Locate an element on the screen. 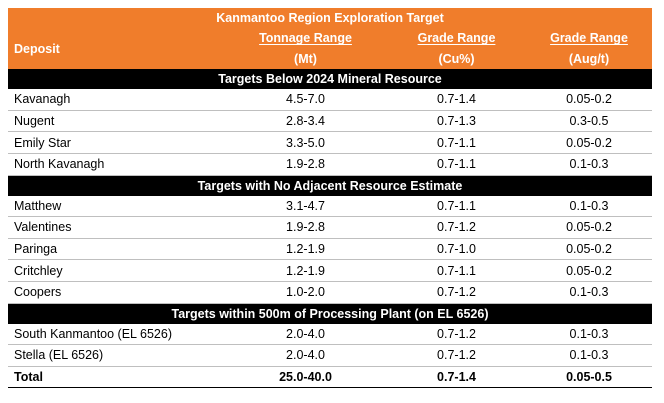  deposit-name-cell: Critchley is located at coordinates (116, 270).